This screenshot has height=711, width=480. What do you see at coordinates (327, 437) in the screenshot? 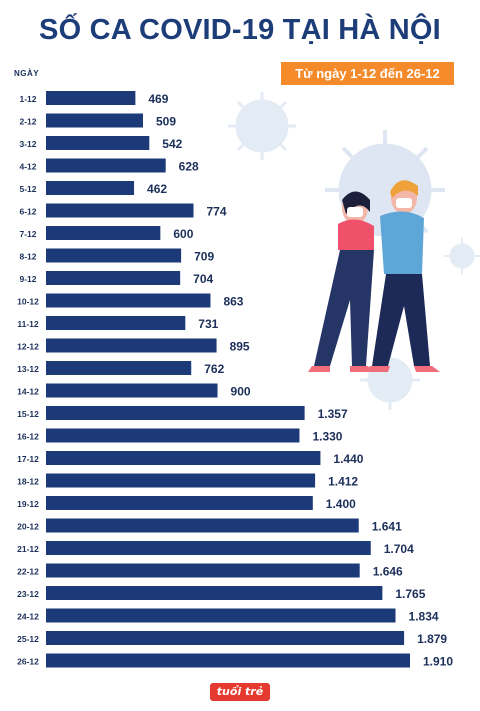
I see `value-label: 1.330` at bounding box center [327, 437].